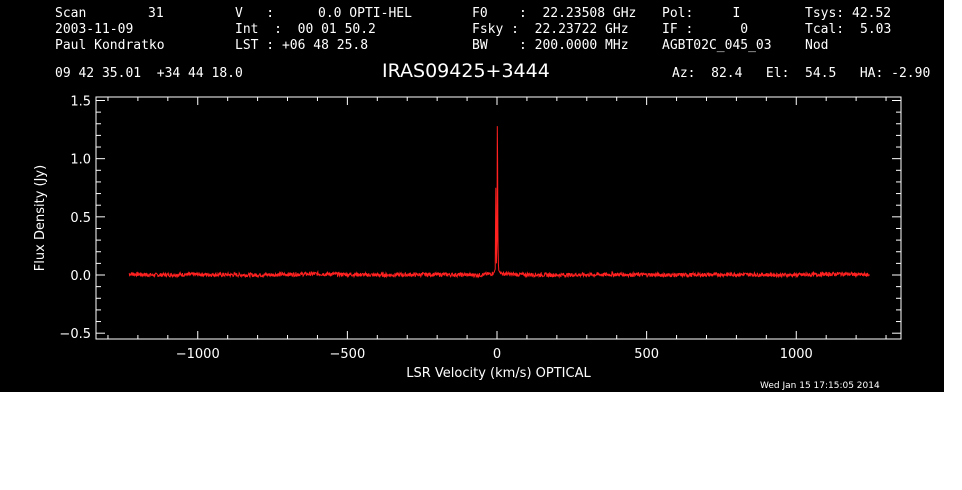  What do you see at coordinates (302, 45) in the screenshot?
I see `lst-value: LST : +06 48 25.8` at bounding box center [302, 45].